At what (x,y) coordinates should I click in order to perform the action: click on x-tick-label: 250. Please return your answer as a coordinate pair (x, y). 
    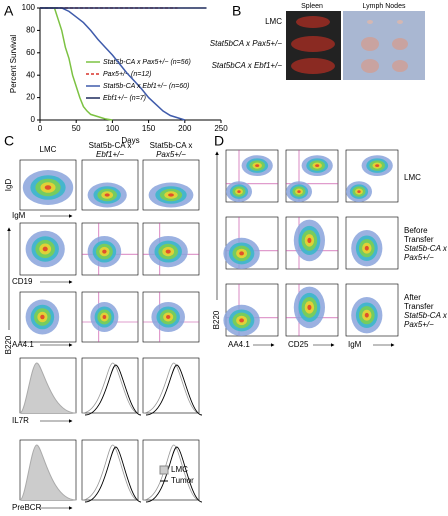
    Looking at the image, I should click on (221, 128).